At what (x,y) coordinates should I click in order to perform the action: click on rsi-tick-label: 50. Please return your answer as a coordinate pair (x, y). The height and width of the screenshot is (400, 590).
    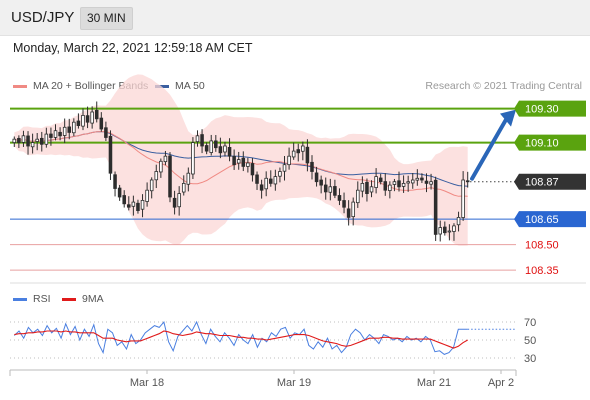
    Looking at the image, I should click on (530, 341).